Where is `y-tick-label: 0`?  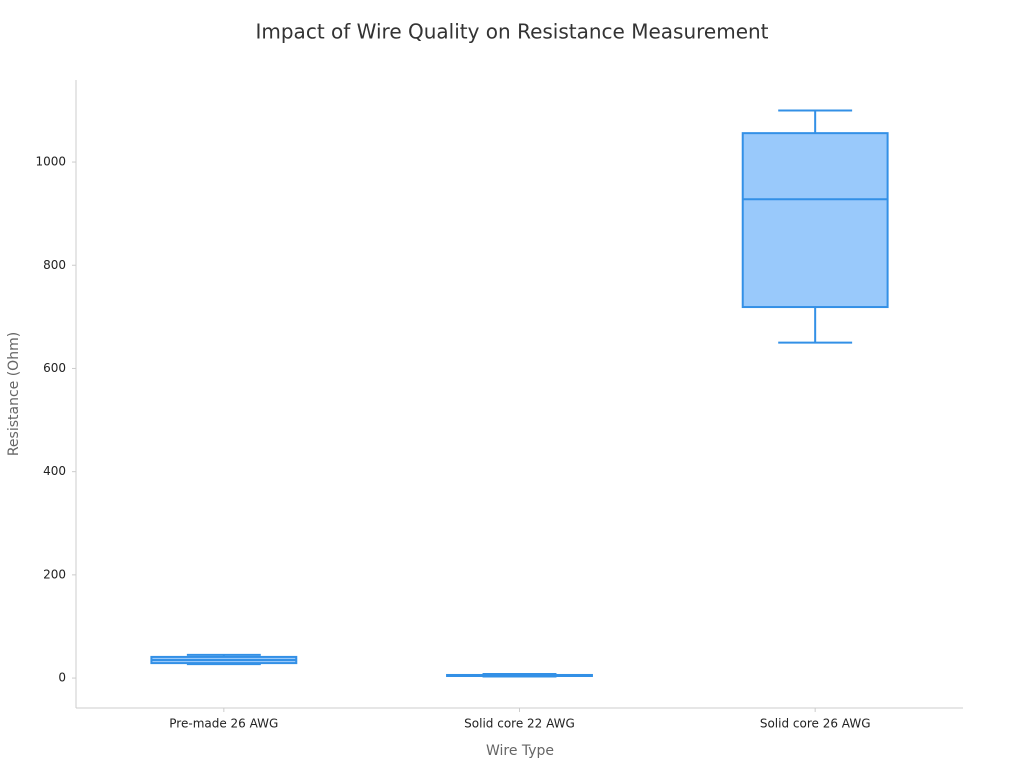
y-tick-label: 0 is located at coordinates (62, 678).